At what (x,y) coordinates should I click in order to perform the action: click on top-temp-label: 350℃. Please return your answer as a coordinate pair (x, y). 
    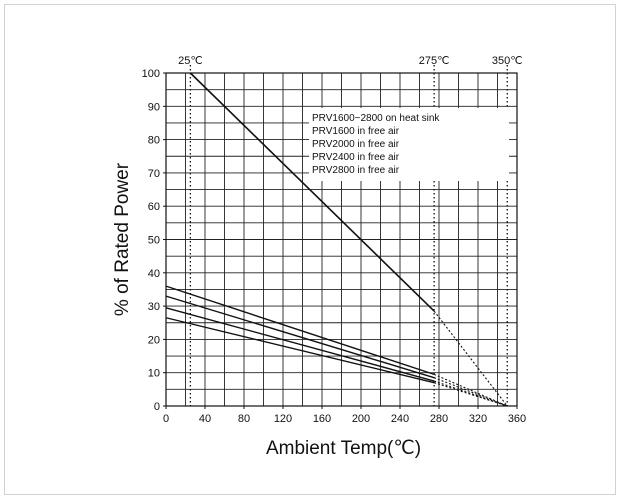
    Looking at the image, I should click on (507, 61).